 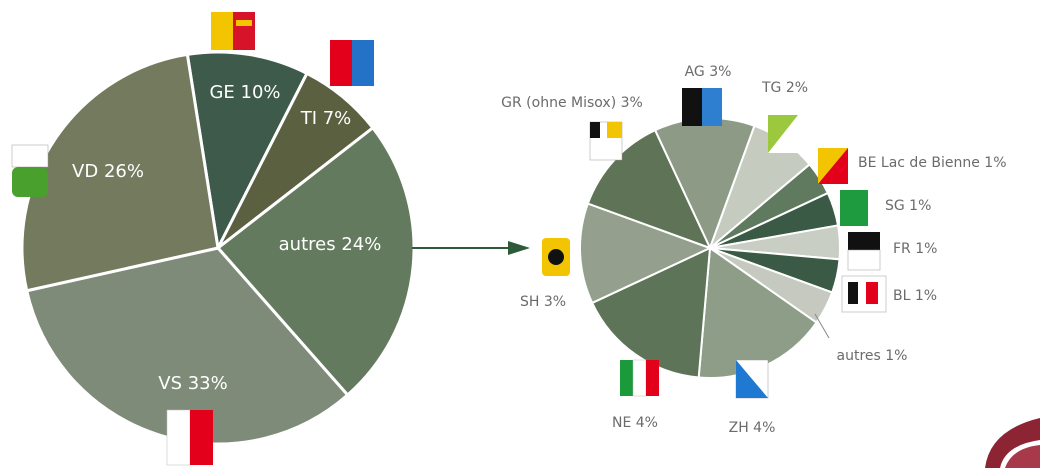 What do you see at coordinates (352, 63) in the screenshot?
I see `flag-ti` at bounding box center [352, 63].